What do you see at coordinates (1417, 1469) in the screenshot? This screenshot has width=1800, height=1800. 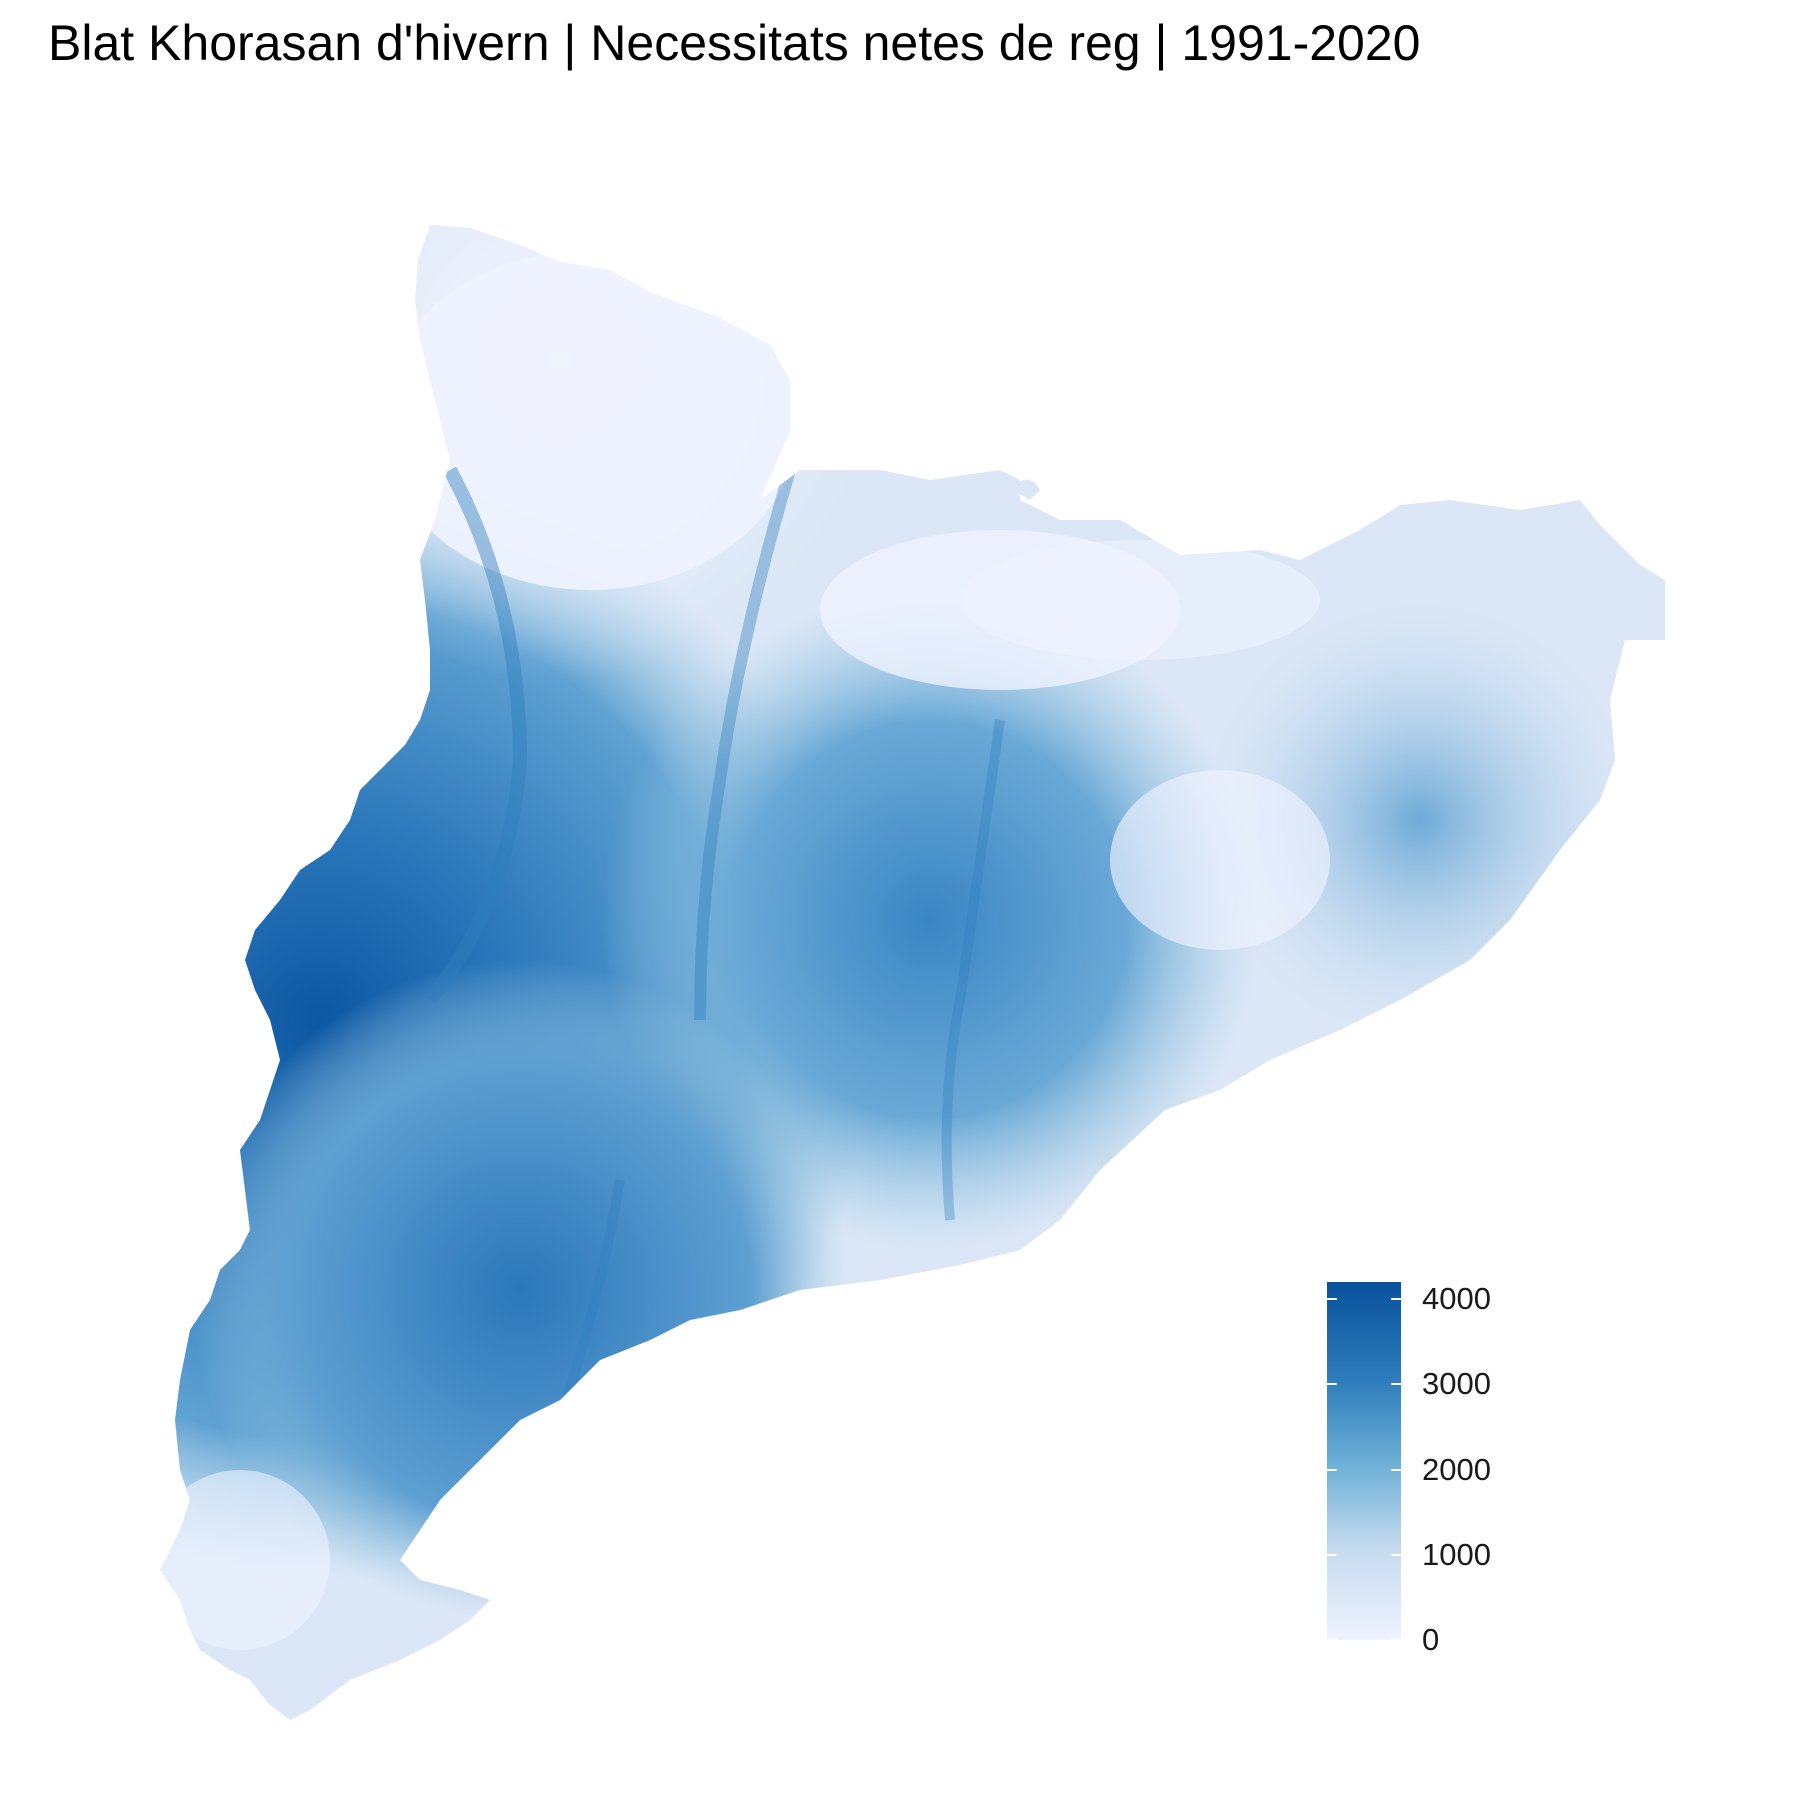 I see `color-legend: 4000 3000 2000 1000 0` at bounding box center [1417, 1469].